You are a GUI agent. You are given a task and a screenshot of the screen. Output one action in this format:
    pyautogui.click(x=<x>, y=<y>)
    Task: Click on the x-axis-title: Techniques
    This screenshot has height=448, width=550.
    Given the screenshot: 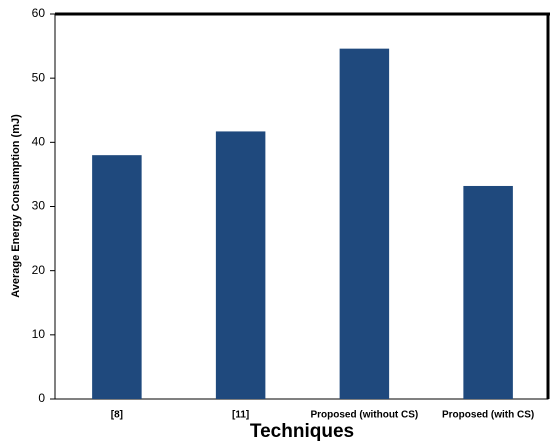 What is the action you would take?
    pyautogui.click(x=302, y=431)
    